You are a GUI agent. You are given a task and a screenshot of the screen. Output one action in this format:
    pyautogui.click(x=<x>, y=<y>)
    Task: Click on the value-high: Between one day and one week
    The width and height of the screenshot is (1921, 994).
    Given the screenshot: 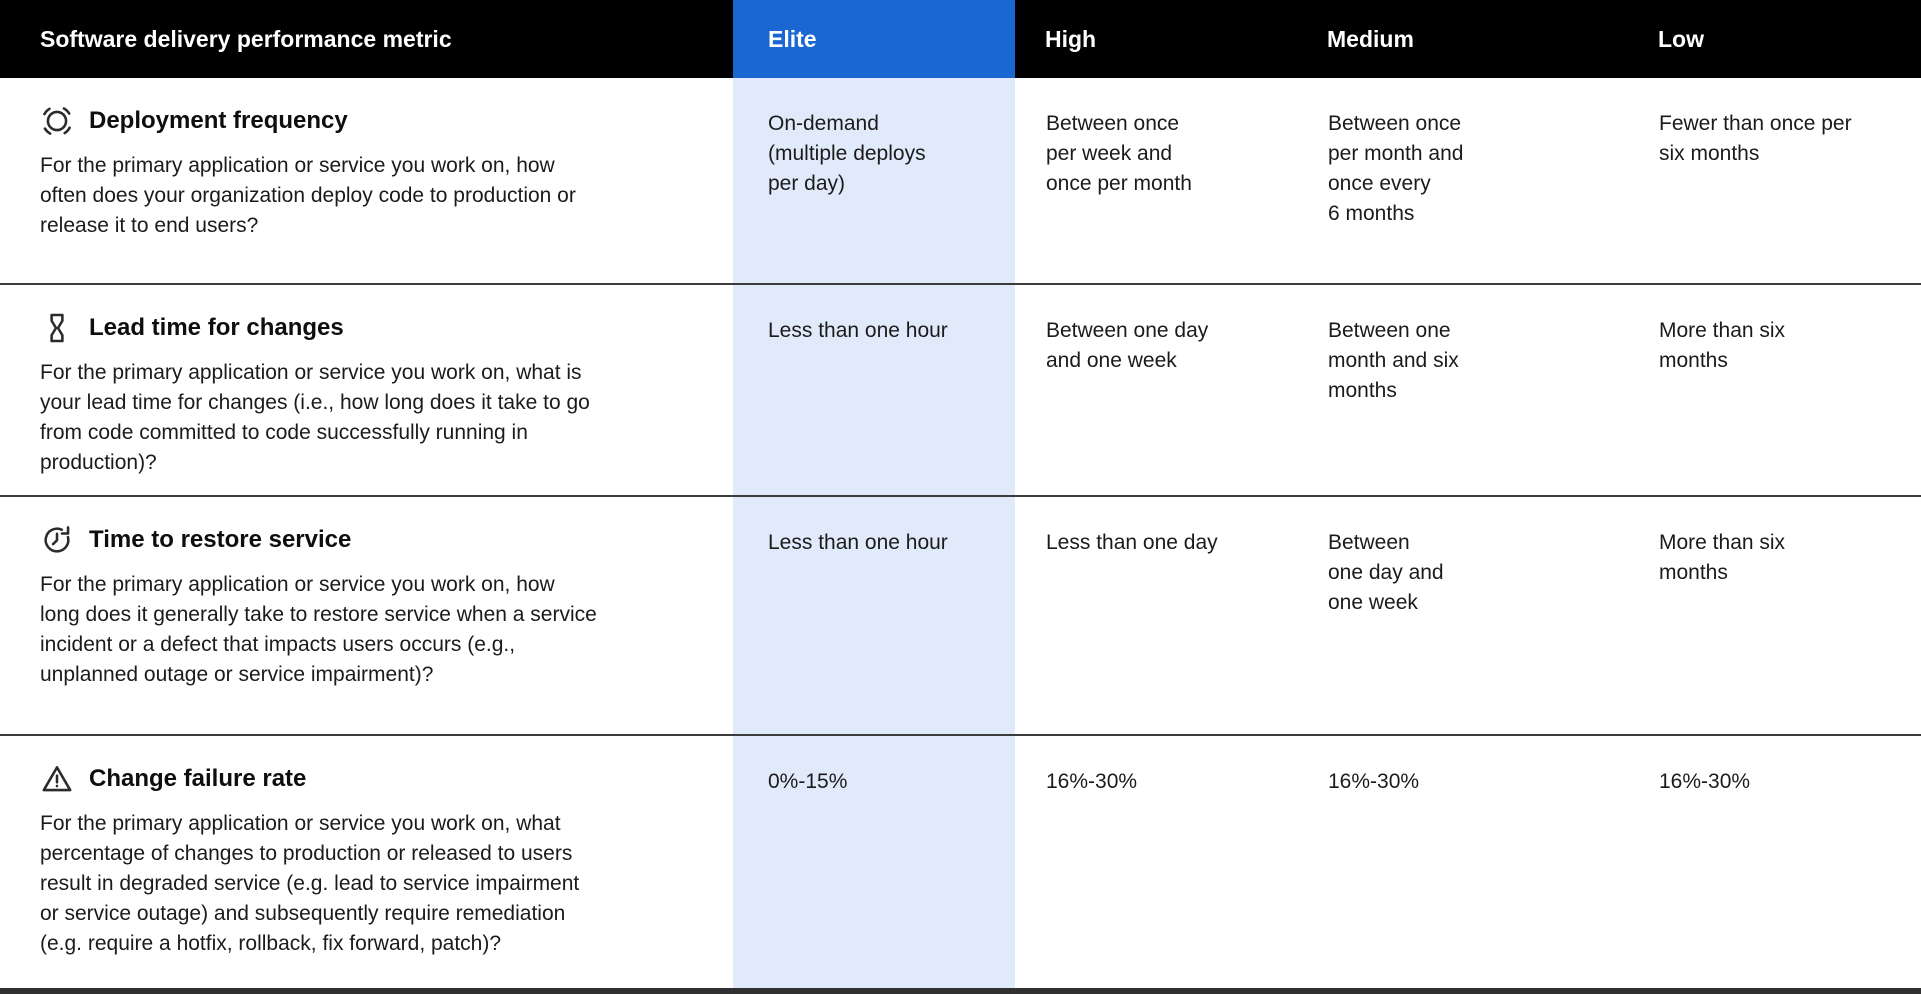 What is the action you would take?
    pyautogui.click(x=1127, y=345)
    